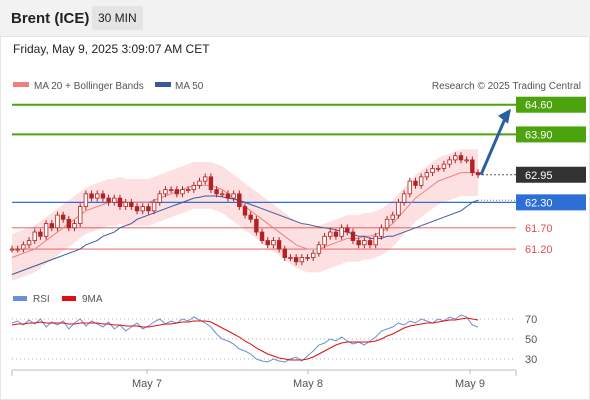 This screenshot has width=590, height=400. What do you see at coordinates (539, 250) in the screenshot?
I see `level-label-support-2: 61.20` at bounding box center [539, 250].